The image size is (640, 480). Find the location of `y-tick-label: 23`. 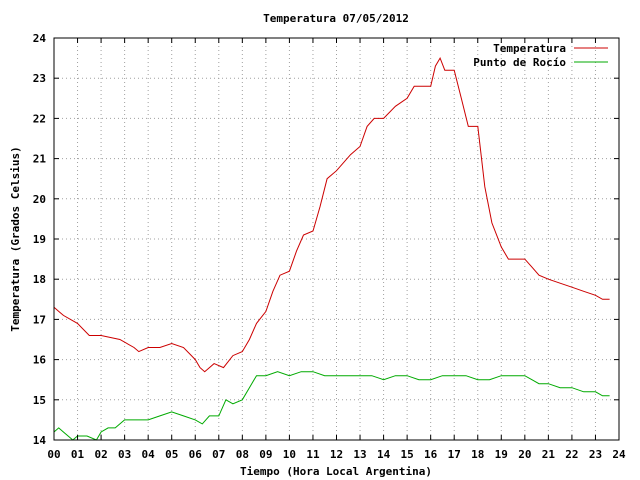

y-tick-label: 23 is located at coordinates (39, 78).